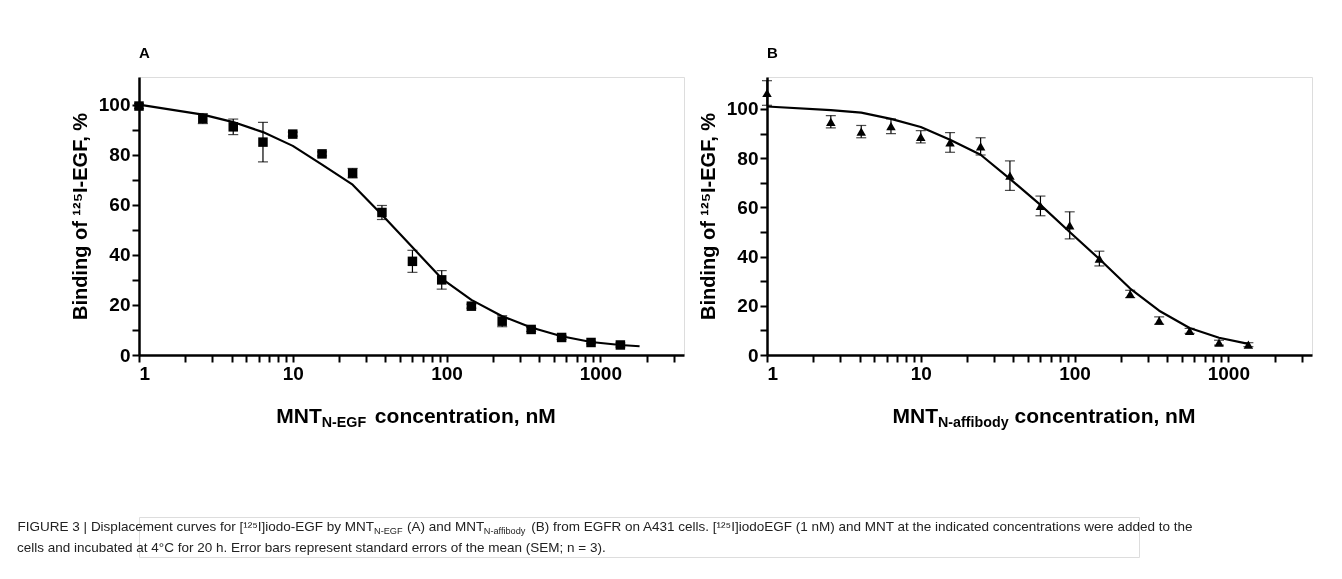 This screenshot has width=1342, height=579. Describe the element at coordinates (772, 52) in the screenshot. I see `chart-title: B` at that location.